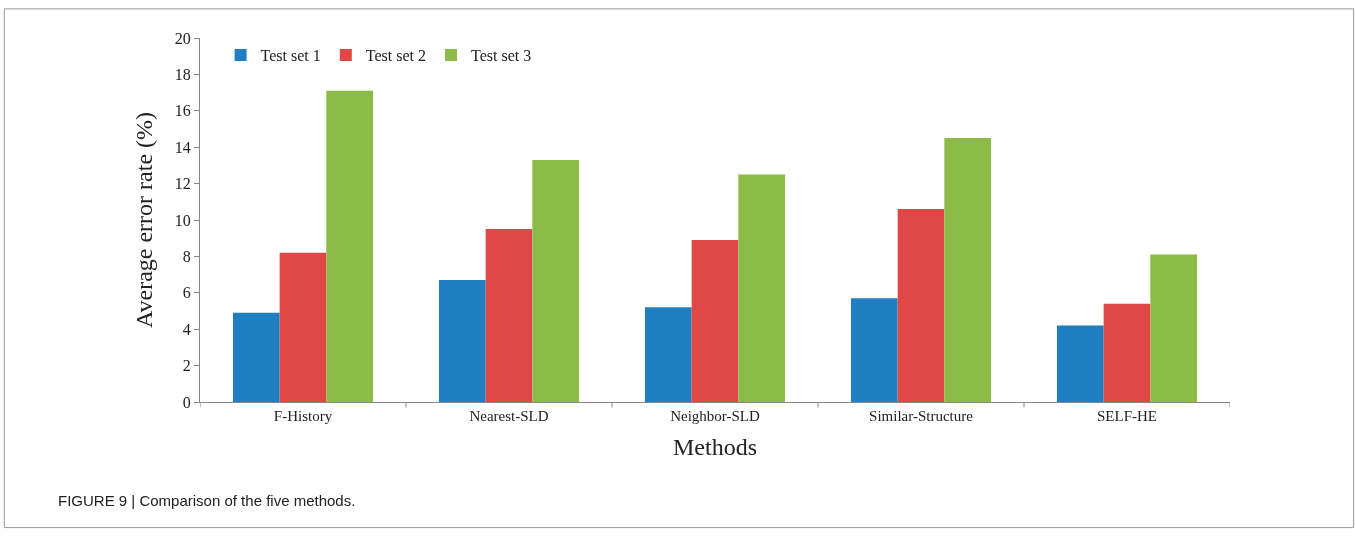  What do you see at coordinates (396, 56) in the screenshot?
I see `legend-label: Test set 2` at bounding box center [396, 56].